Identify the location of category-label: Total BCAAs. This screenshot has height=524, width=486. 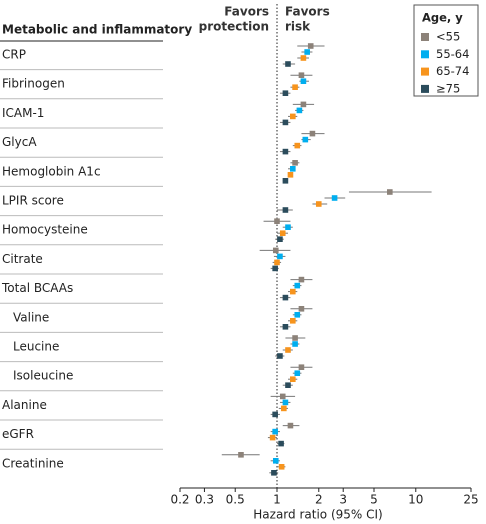
(37, 288).